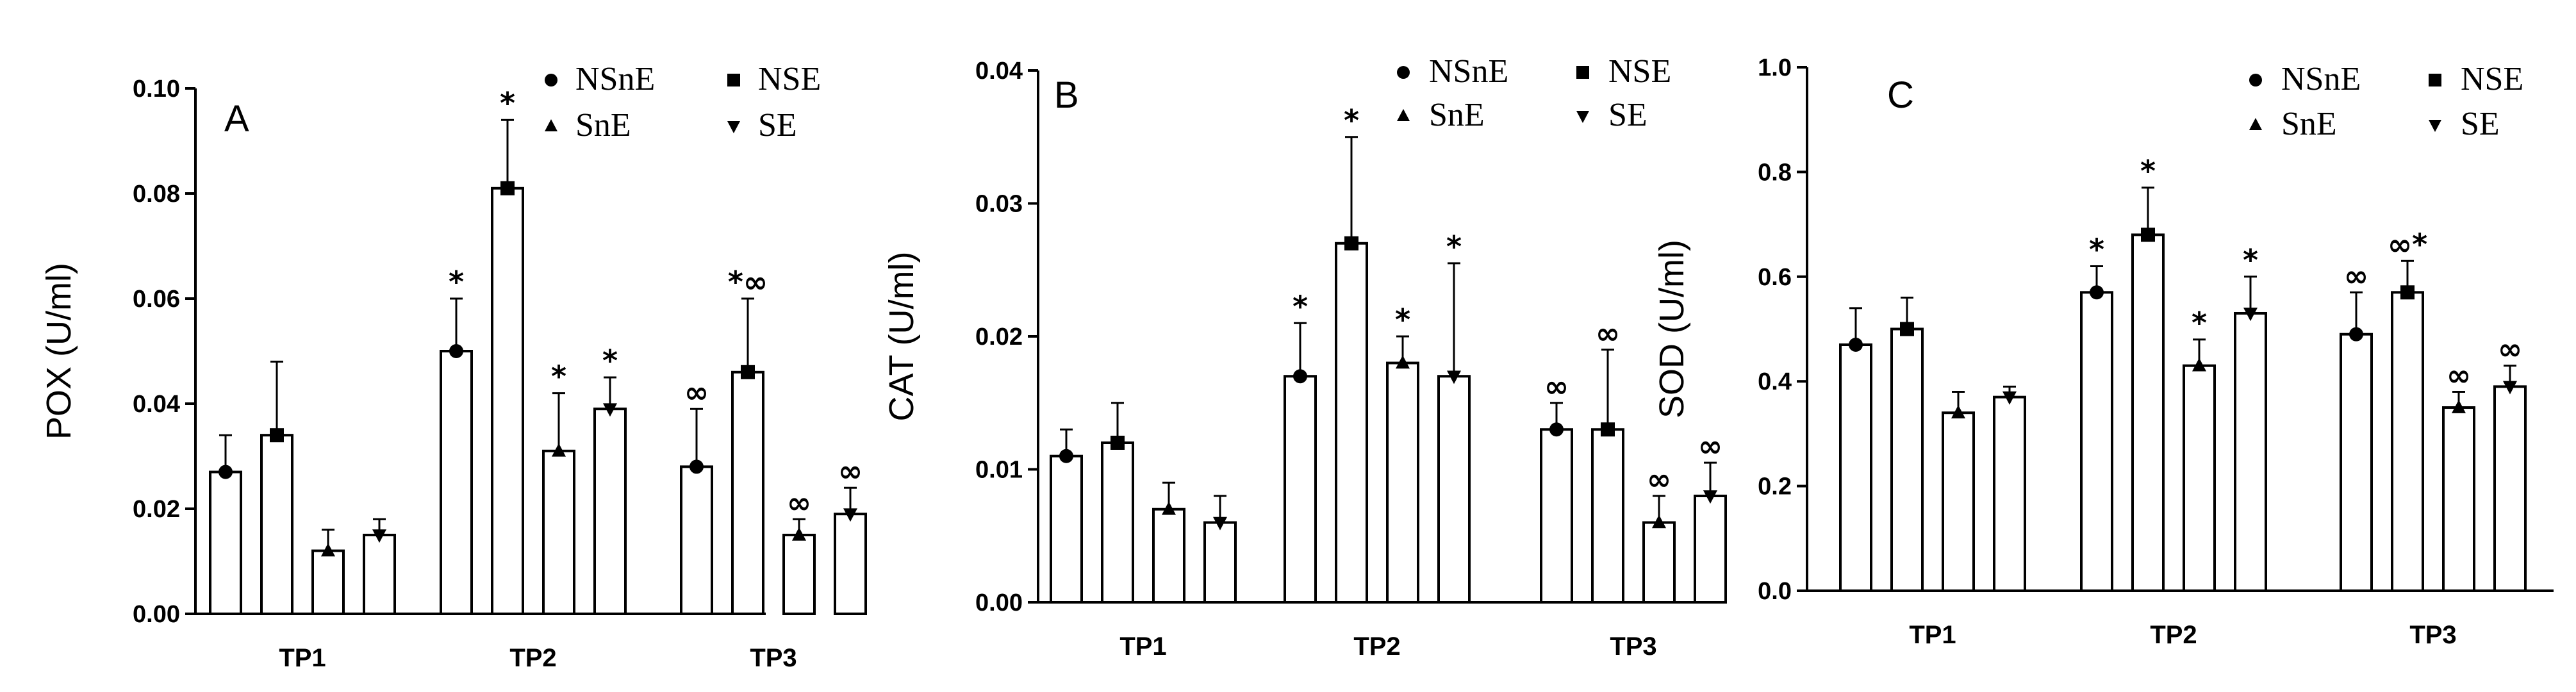  Describe the element at coordinates (999, 204) in the screenshot. I see `y-tick-label: 0.03` at that location.